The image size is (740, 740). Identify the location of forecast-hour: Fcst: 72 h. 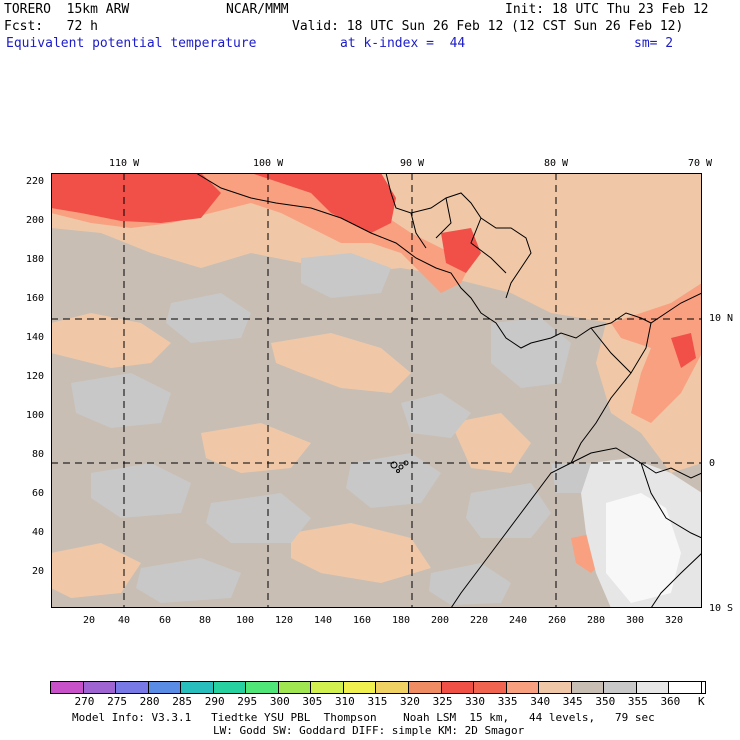
(51, 26).